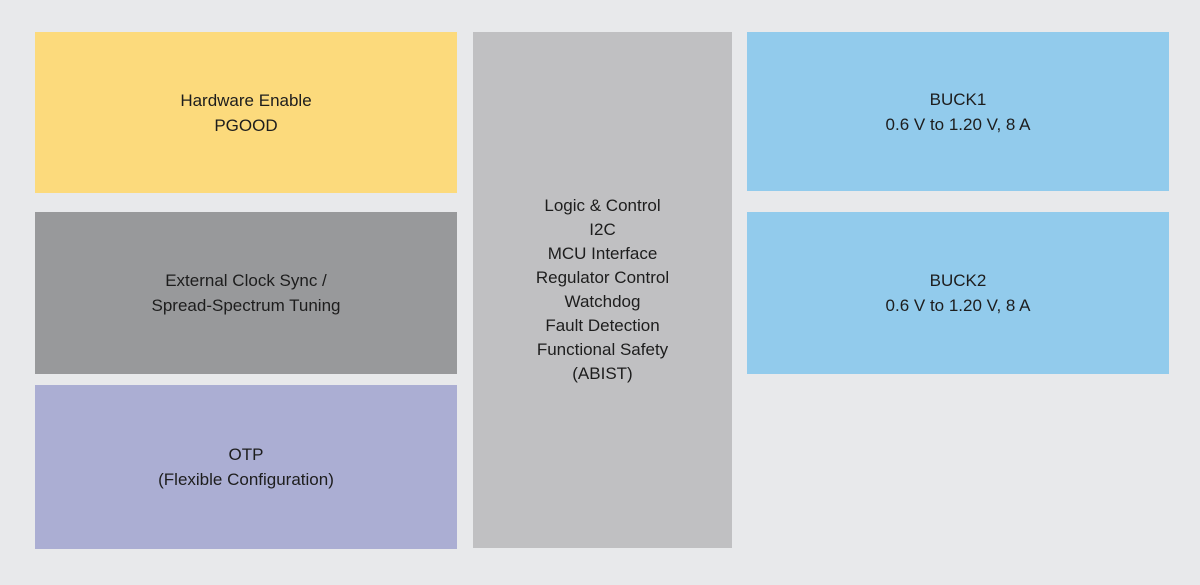 This screenshot has height=585, width=1200. I want to click on block-text-line: Logic & Control, so click(602, 205).